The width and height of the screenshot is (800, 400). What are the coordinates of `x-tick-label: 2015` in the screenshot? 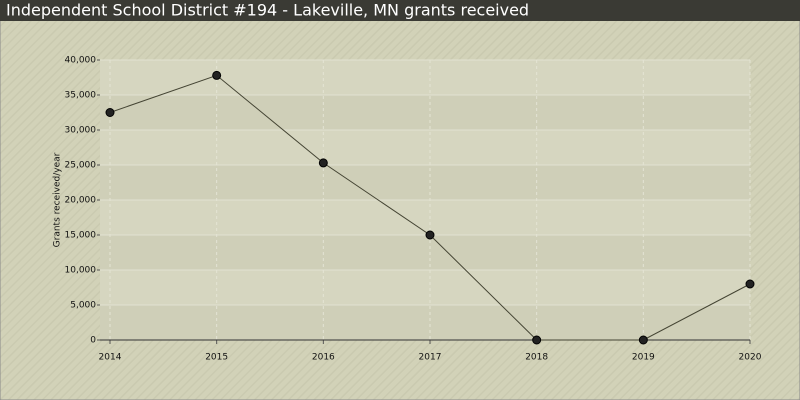 It's located at (216, 358).